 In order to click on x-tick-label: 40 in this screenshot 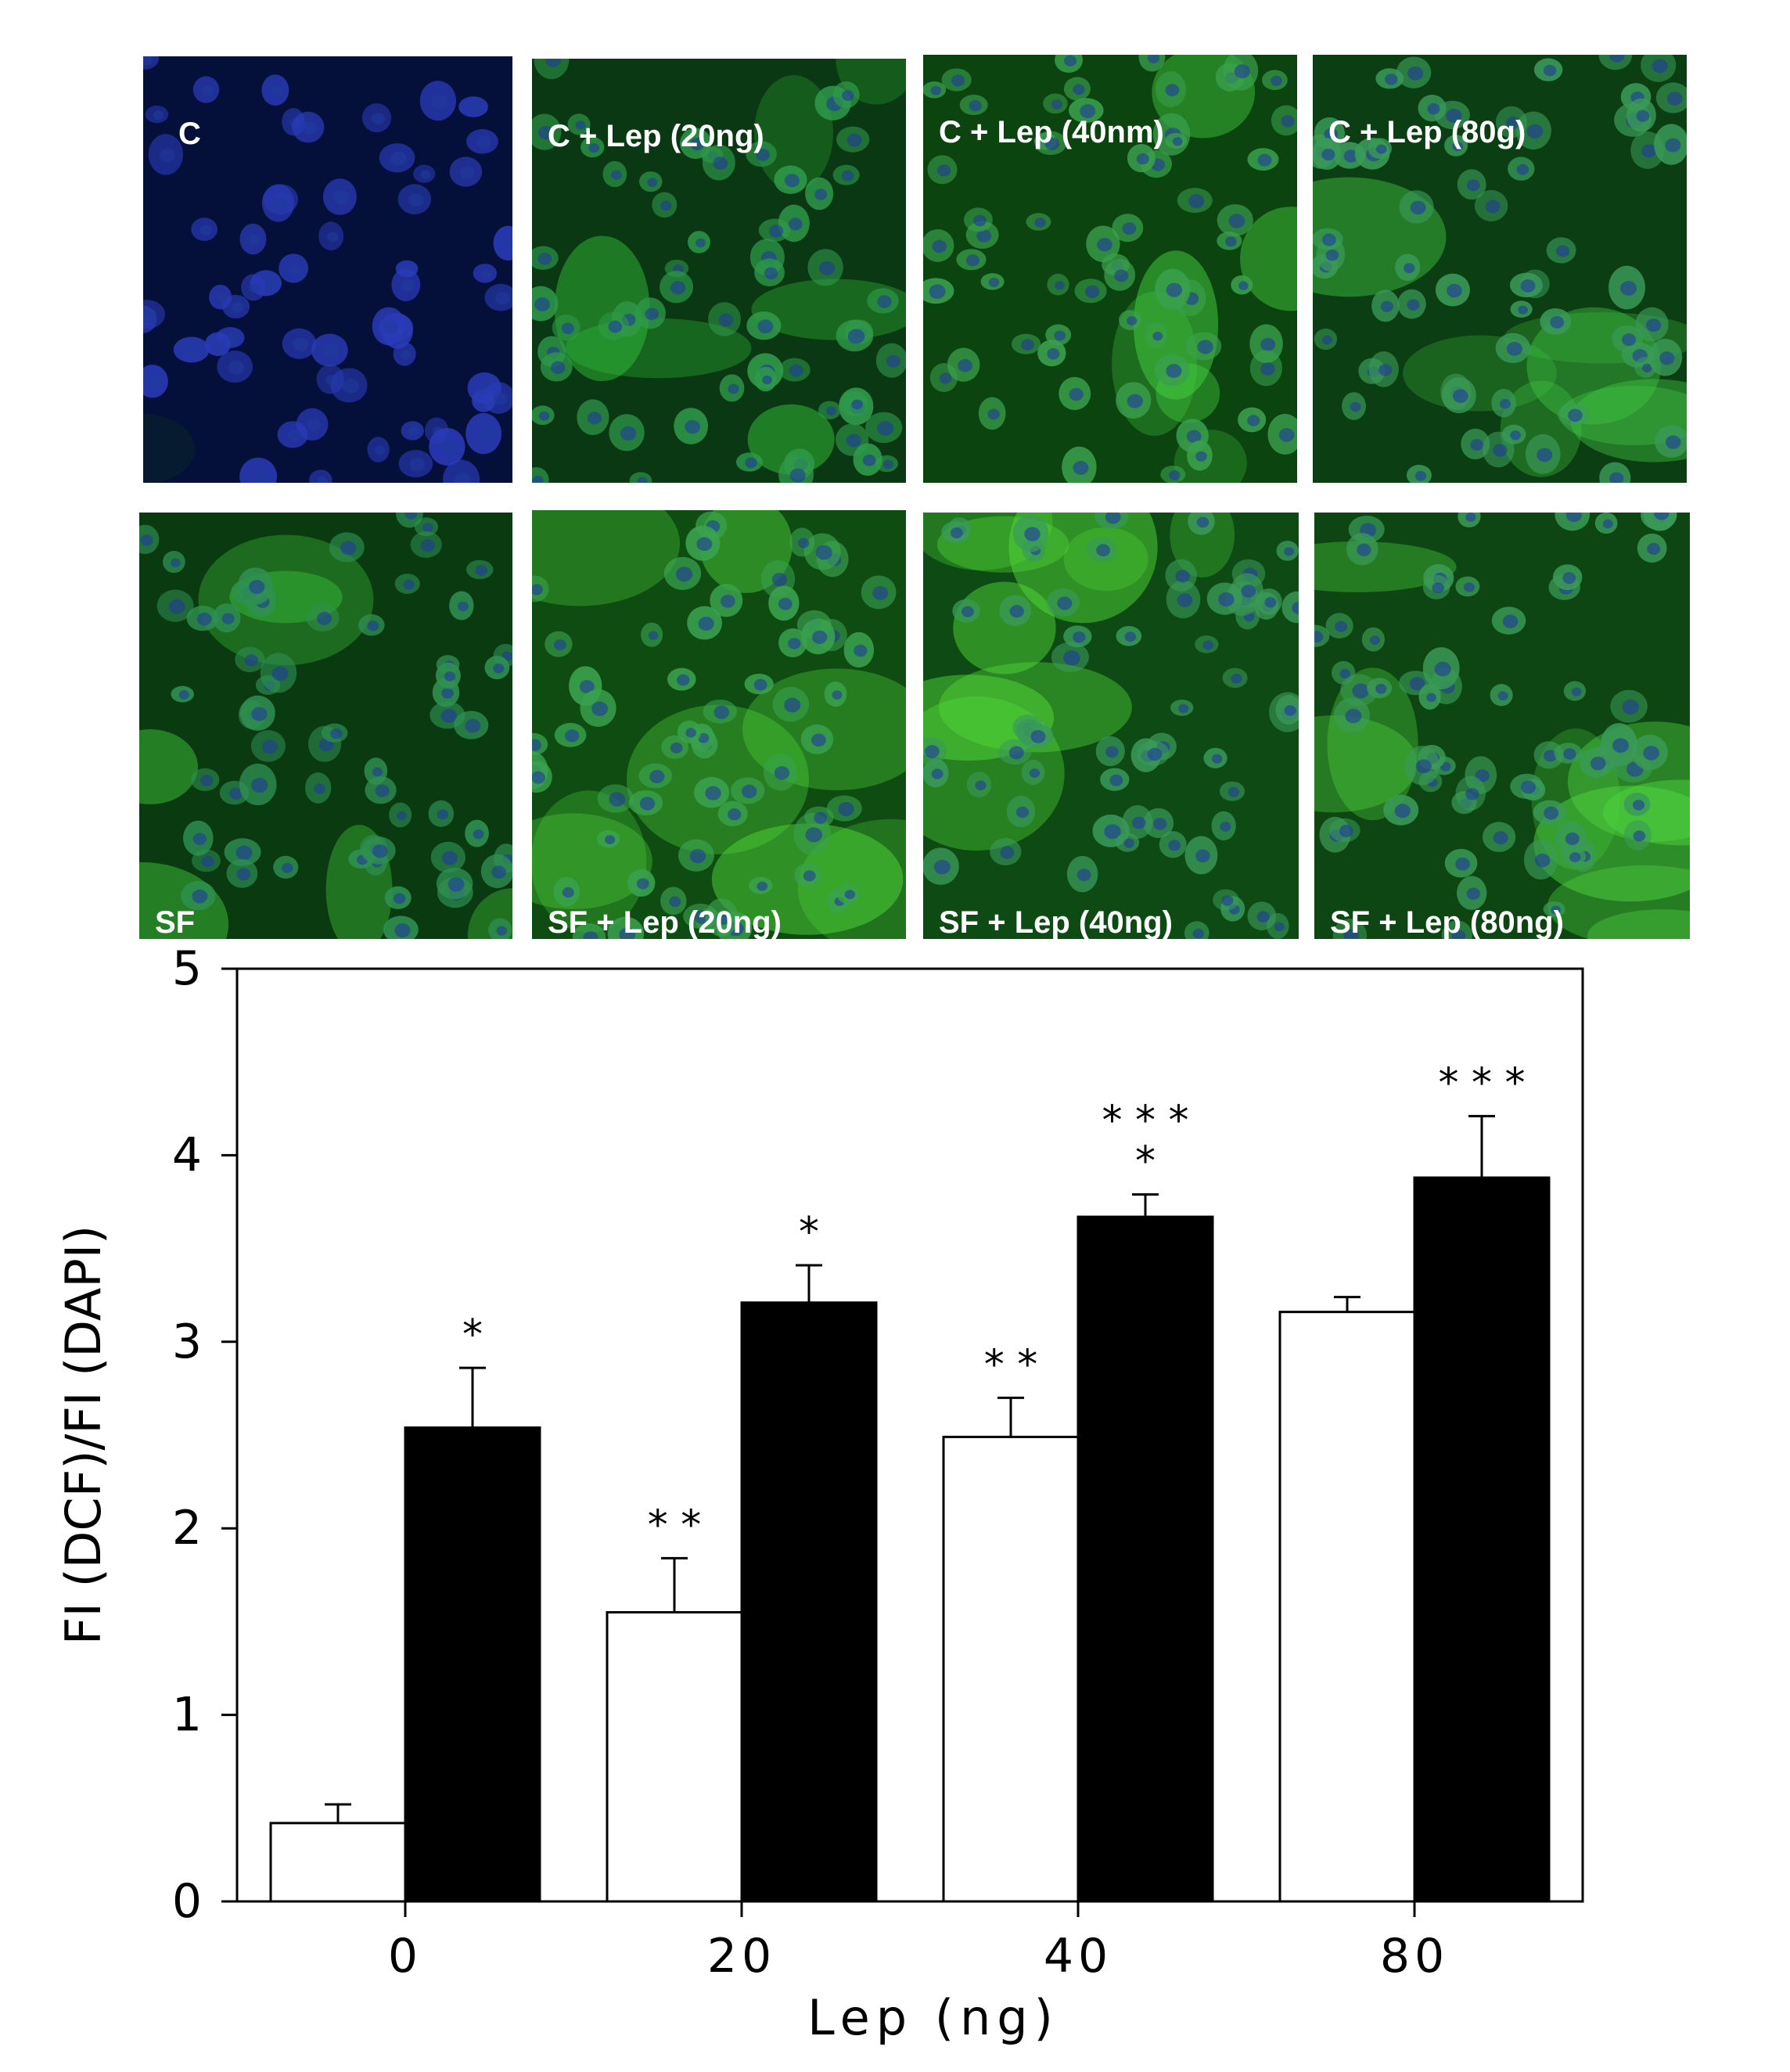, I will do `click(1078, 1957)`.